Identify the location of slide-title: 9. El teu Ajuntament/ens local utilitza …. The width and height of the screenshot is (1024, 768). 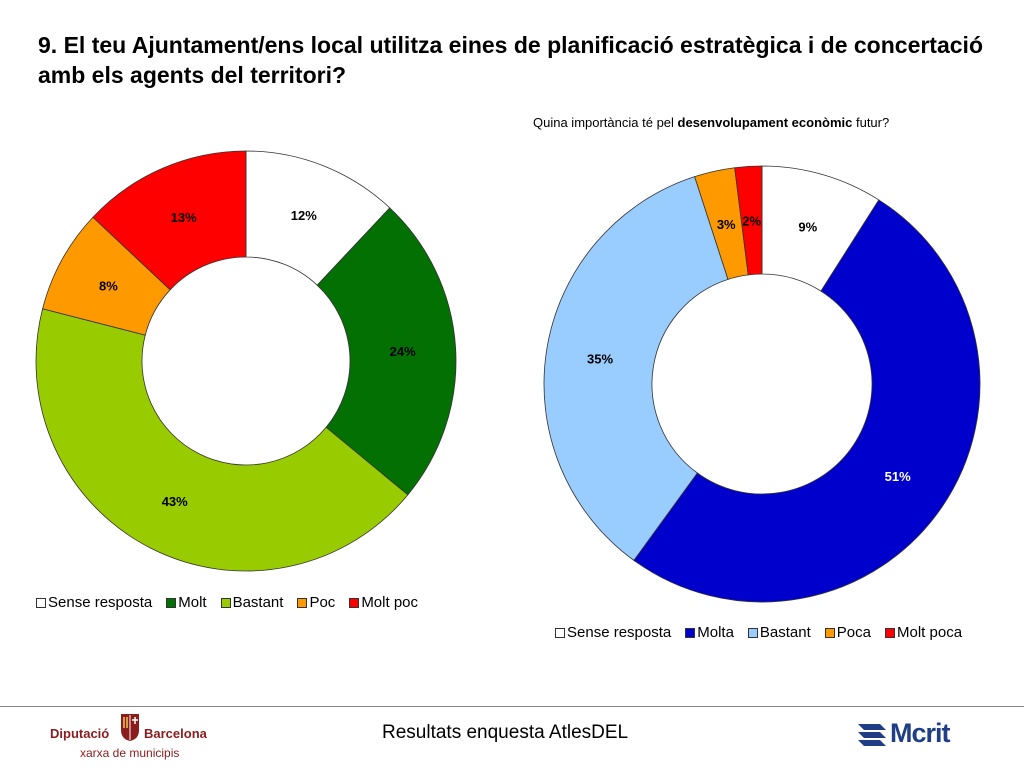
(510, 60).